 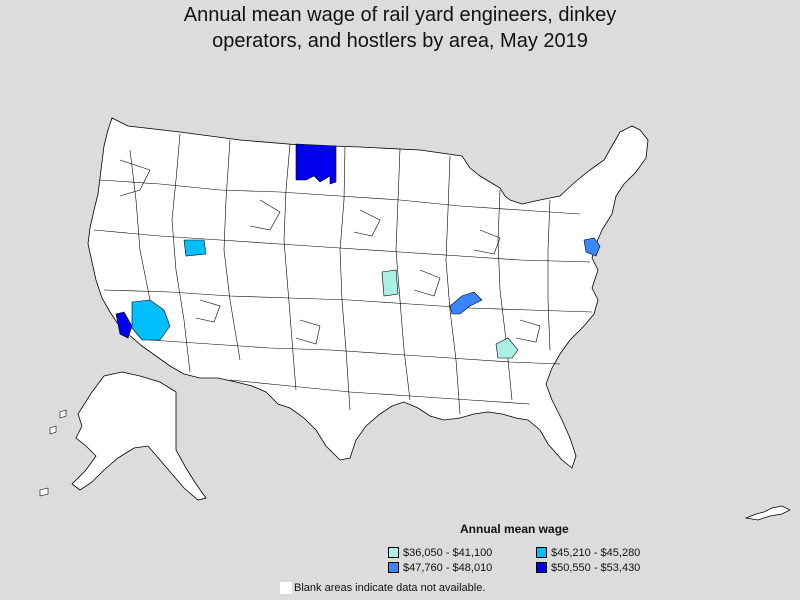 What do you see at coordinates (596, 567) in the screenshot?
I see `legend-label: $50,550 - $53,430` at bounding box center [596, 567].